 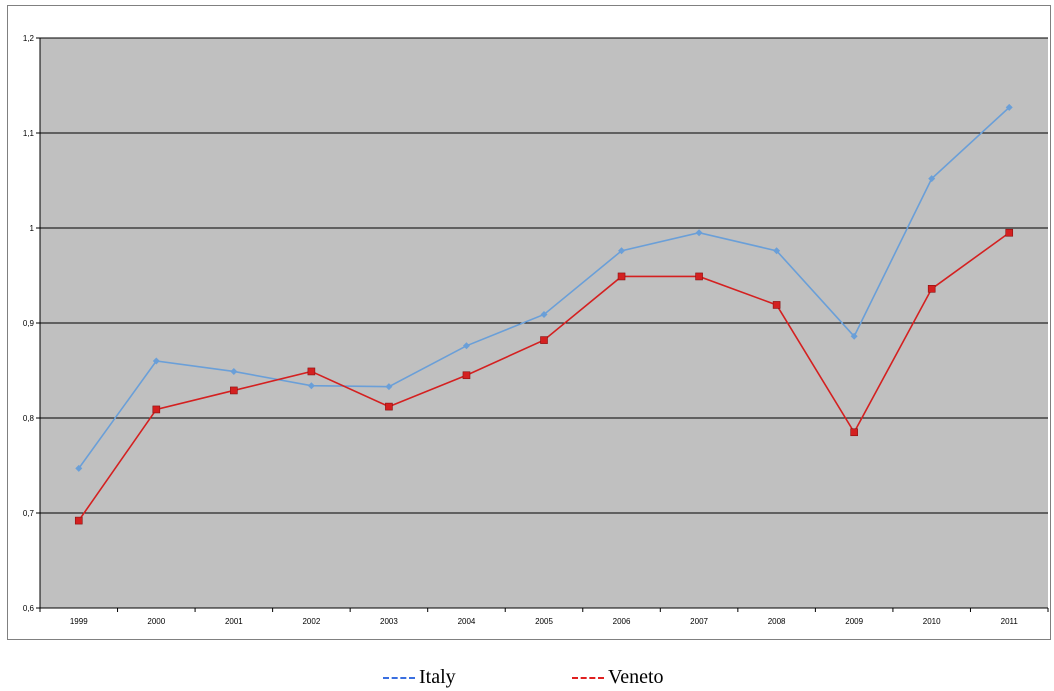 I want to click on x-tick-label: 2000, so click(x=156, y=621).